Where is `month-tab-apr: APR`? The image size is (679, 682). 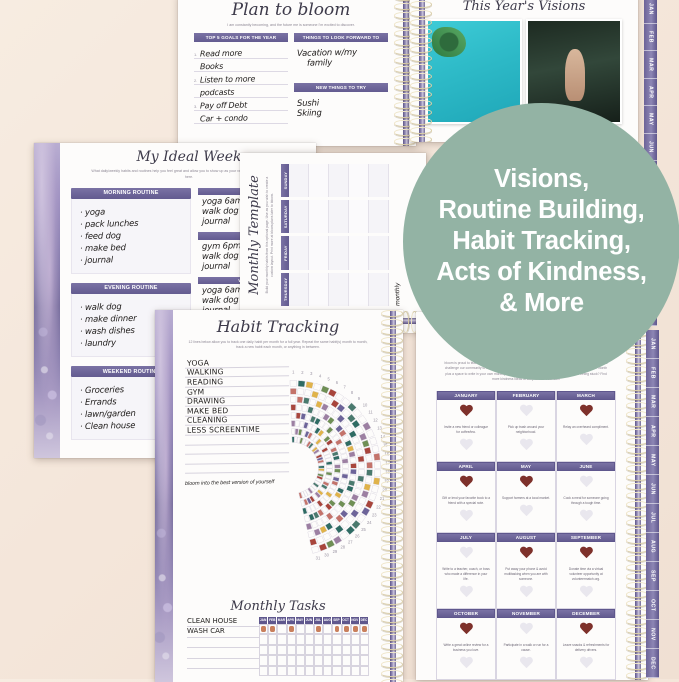
month-tab-apr: APR is located at coordinates (650, 92).